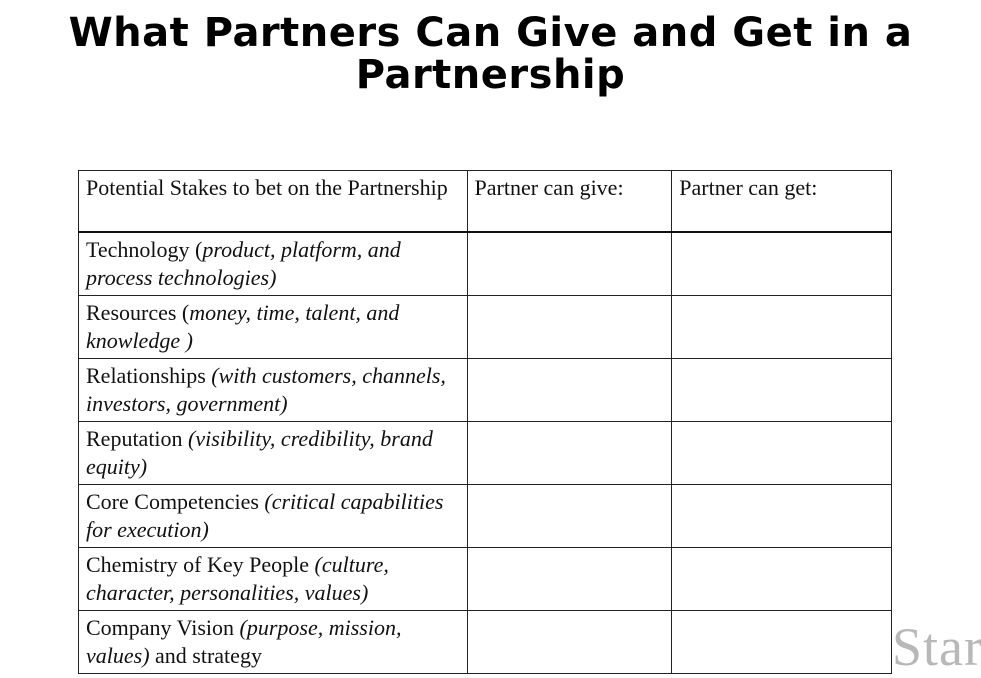  I want to click on header-partner-can-get: Partner can get:, so click(781, 201).